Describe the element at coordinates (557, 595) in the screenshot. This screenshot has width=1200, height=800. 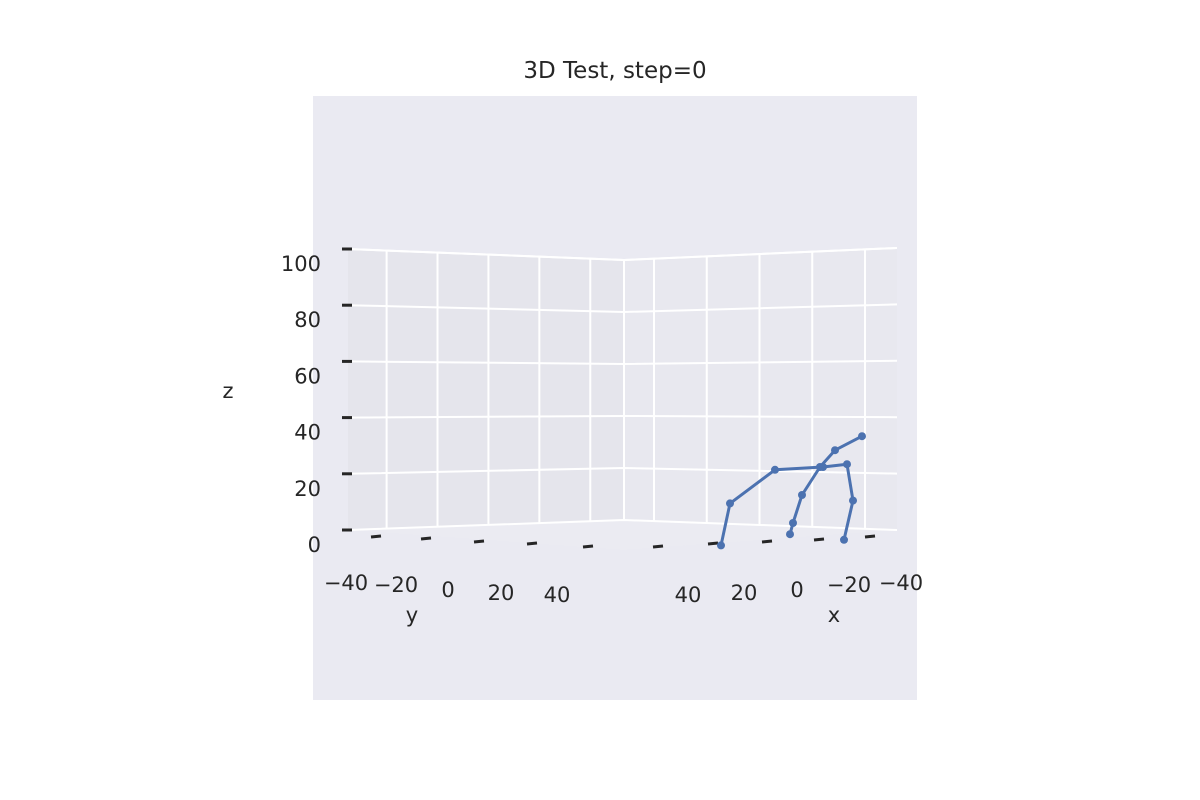
I see `y-tick-label: 40` at that location.